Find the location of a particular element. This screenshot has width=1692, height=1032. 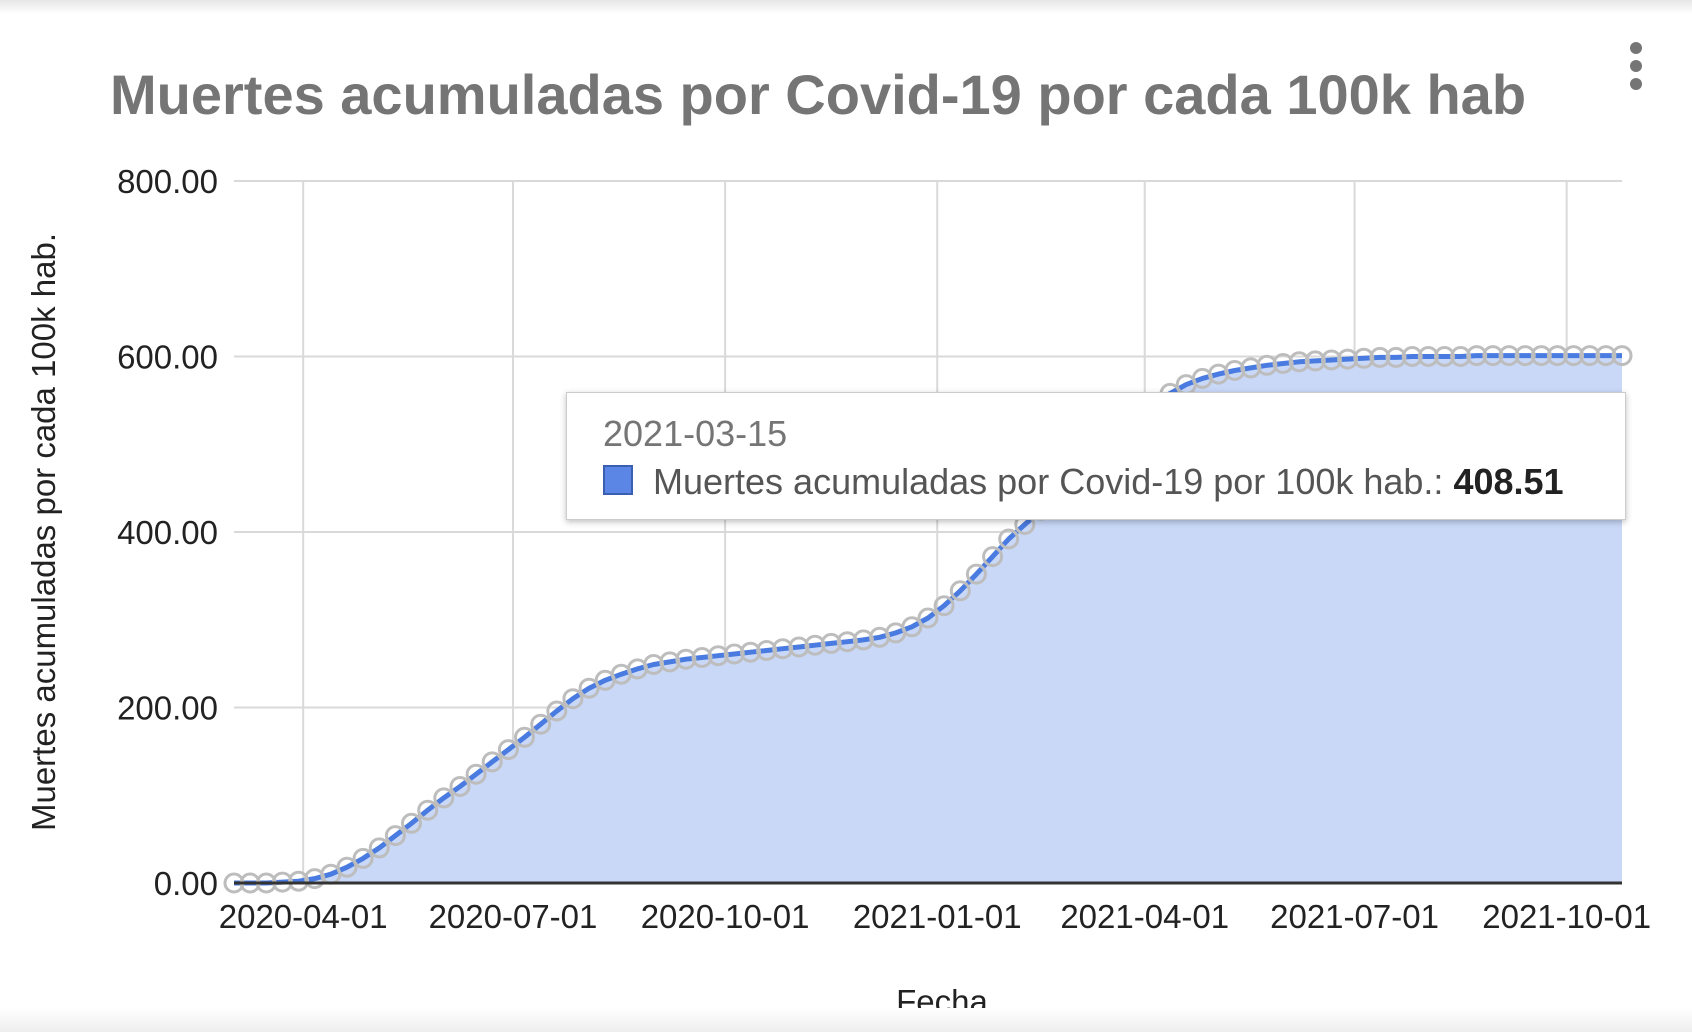

tooltip-value: 408.51 is located at coordinates (1508, 481).